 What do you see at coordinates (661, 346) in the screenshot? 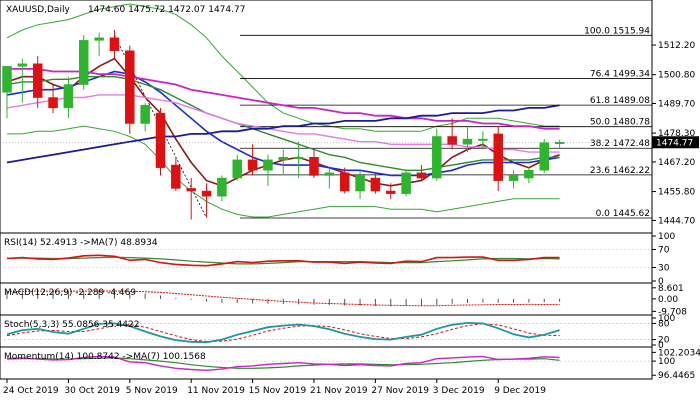
I see `stoch-axis-tick-label: 0` at bounding box center [661, 346].